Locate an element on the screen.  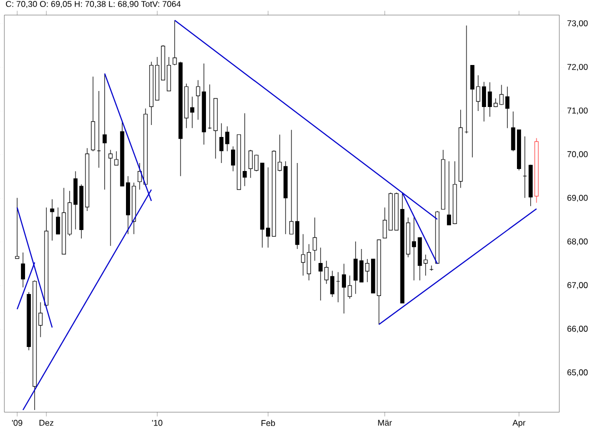
x-tick-label: Apr is located at coordinates (519, 424).